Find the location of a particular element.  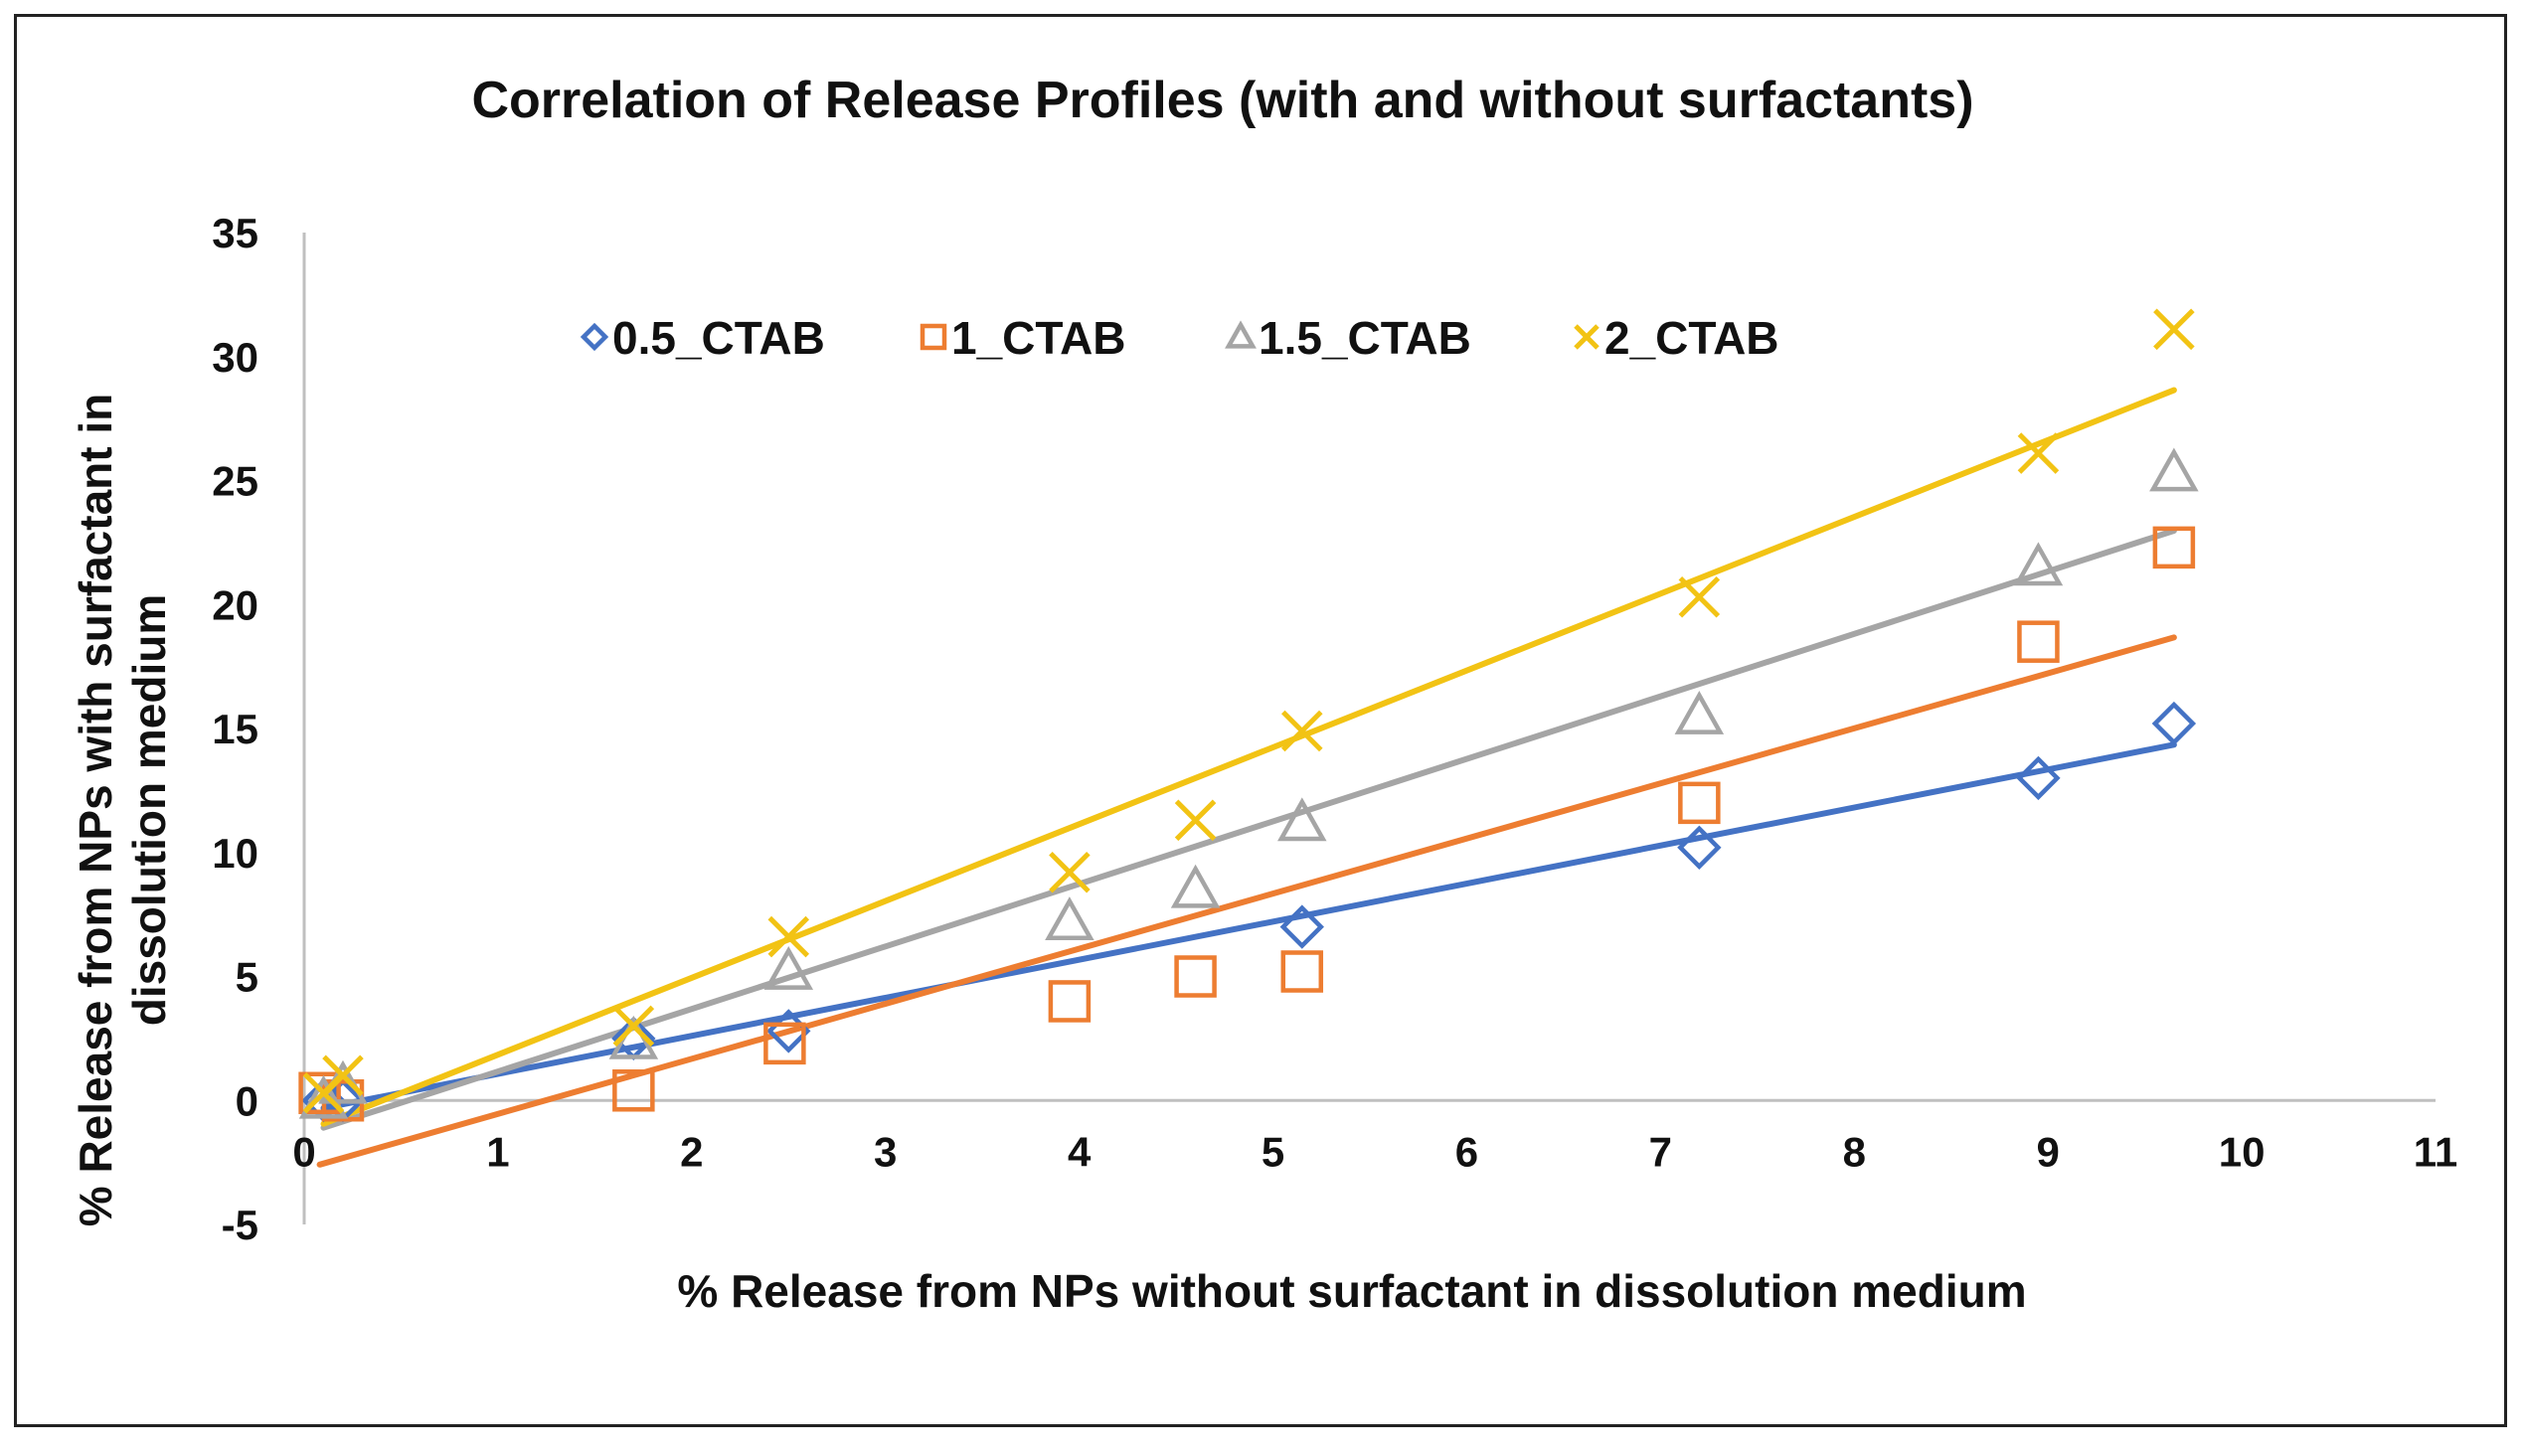

legend-label-2_CTAB: 2_CTAB is located at coordinates (1691, 338).